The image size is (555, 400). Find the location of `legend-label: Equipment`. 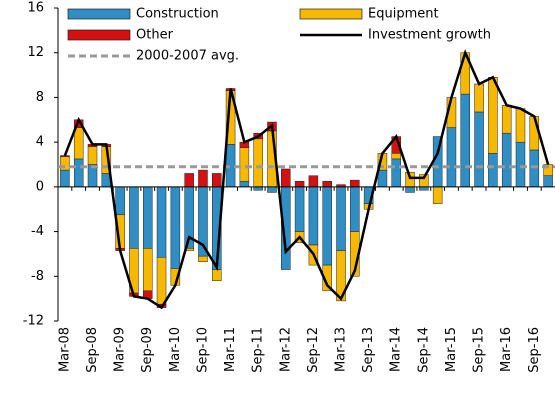

legend-label: Equipment is located at coordinates (403, 14).